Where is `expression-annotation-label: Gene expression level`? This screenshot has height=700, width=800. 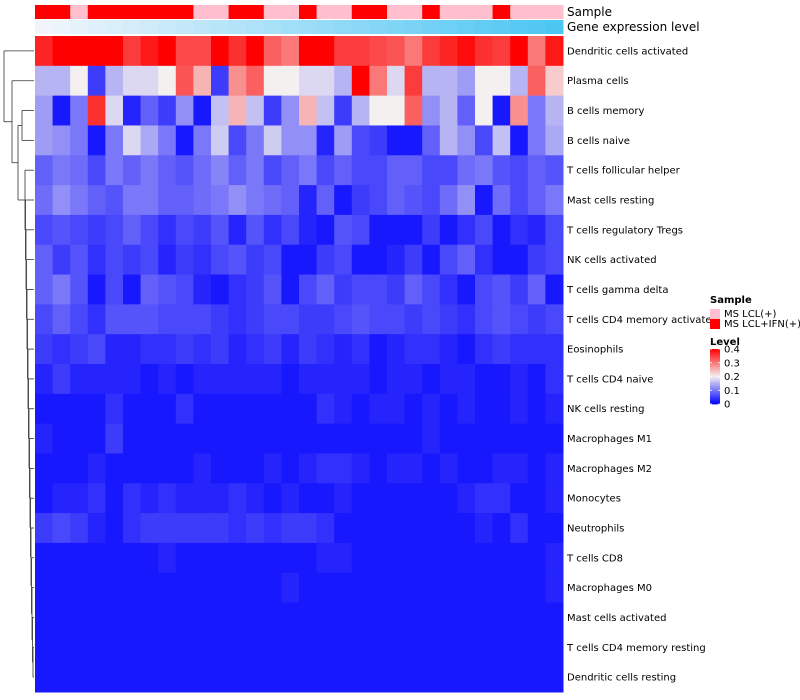 expression-annotation-label: Gene expression level is located at coordinates (633, 27).